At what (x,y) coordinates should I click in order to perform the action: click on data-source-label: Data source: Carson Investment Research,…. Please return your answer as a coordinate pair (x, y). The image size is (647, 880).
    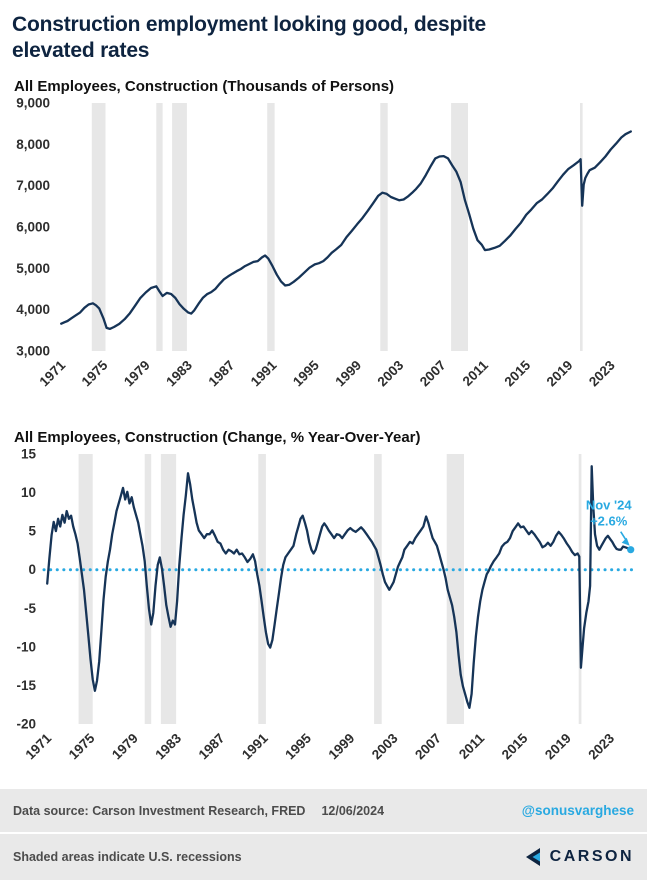
    Looking at the image, I should click on (159, 810).